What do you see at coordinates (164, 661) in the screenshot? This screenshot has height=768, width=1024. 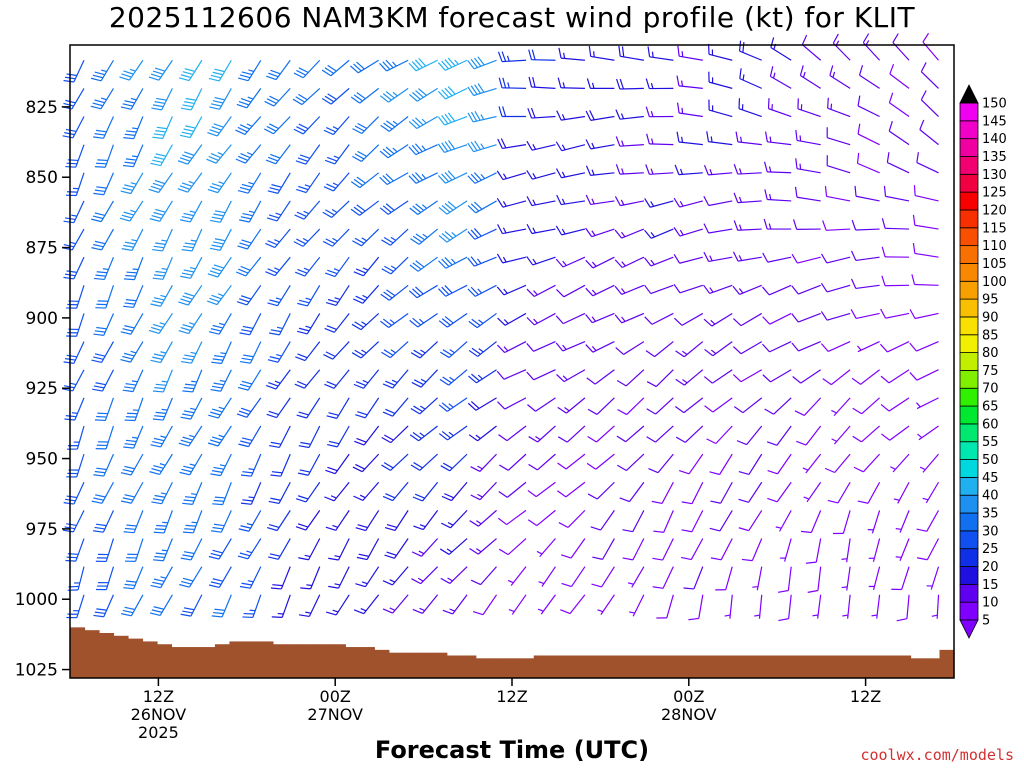 I see `terrain-column` at bounding box center [164, 661].